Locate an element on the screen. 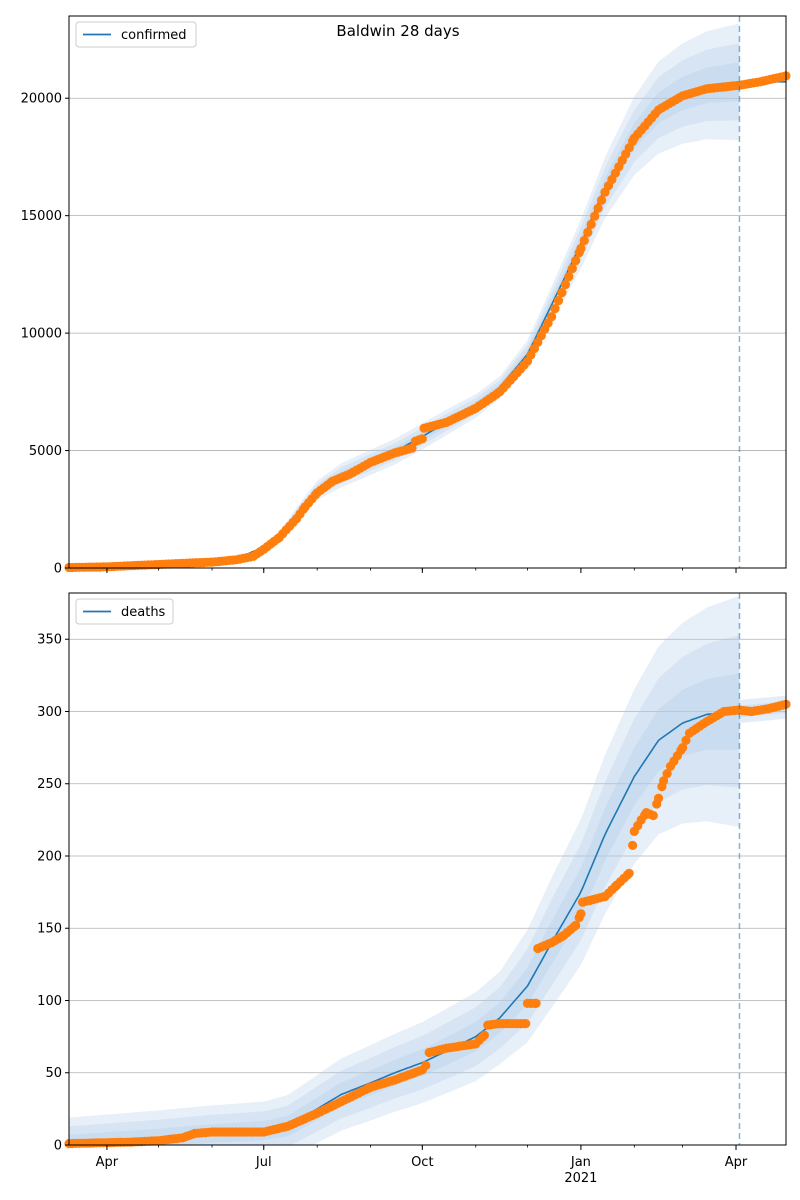  legend: confirmed is located at coordinates (136, 34).